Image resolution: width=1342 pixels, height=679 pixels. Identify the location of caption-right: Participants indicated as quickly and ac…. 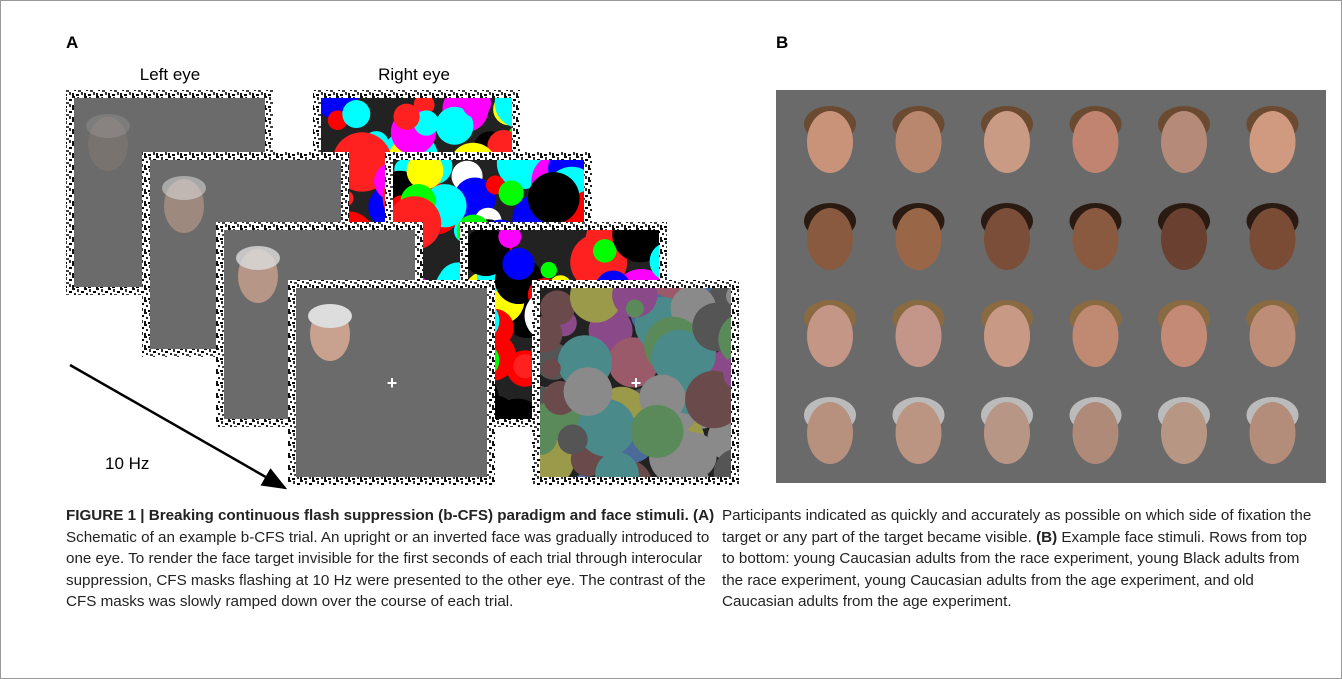
(1017, 559).